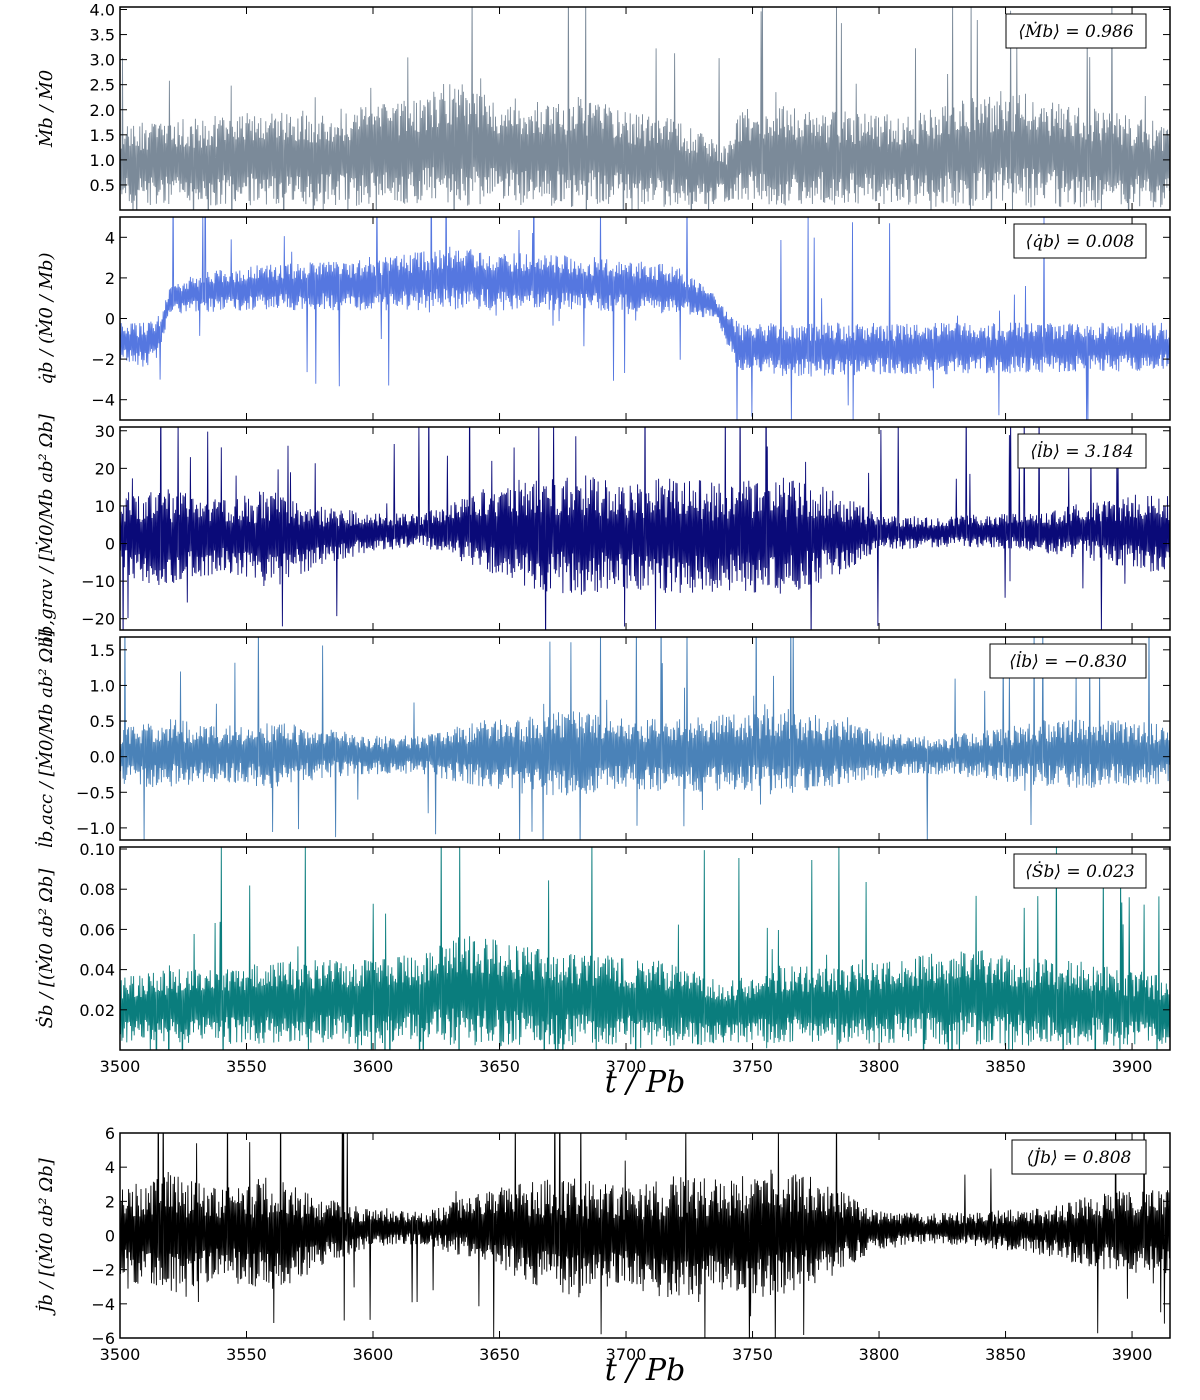  Describe the element at coordinates (103, 1338) in the screenshot. I see `y-tick-label: −6` at that location.